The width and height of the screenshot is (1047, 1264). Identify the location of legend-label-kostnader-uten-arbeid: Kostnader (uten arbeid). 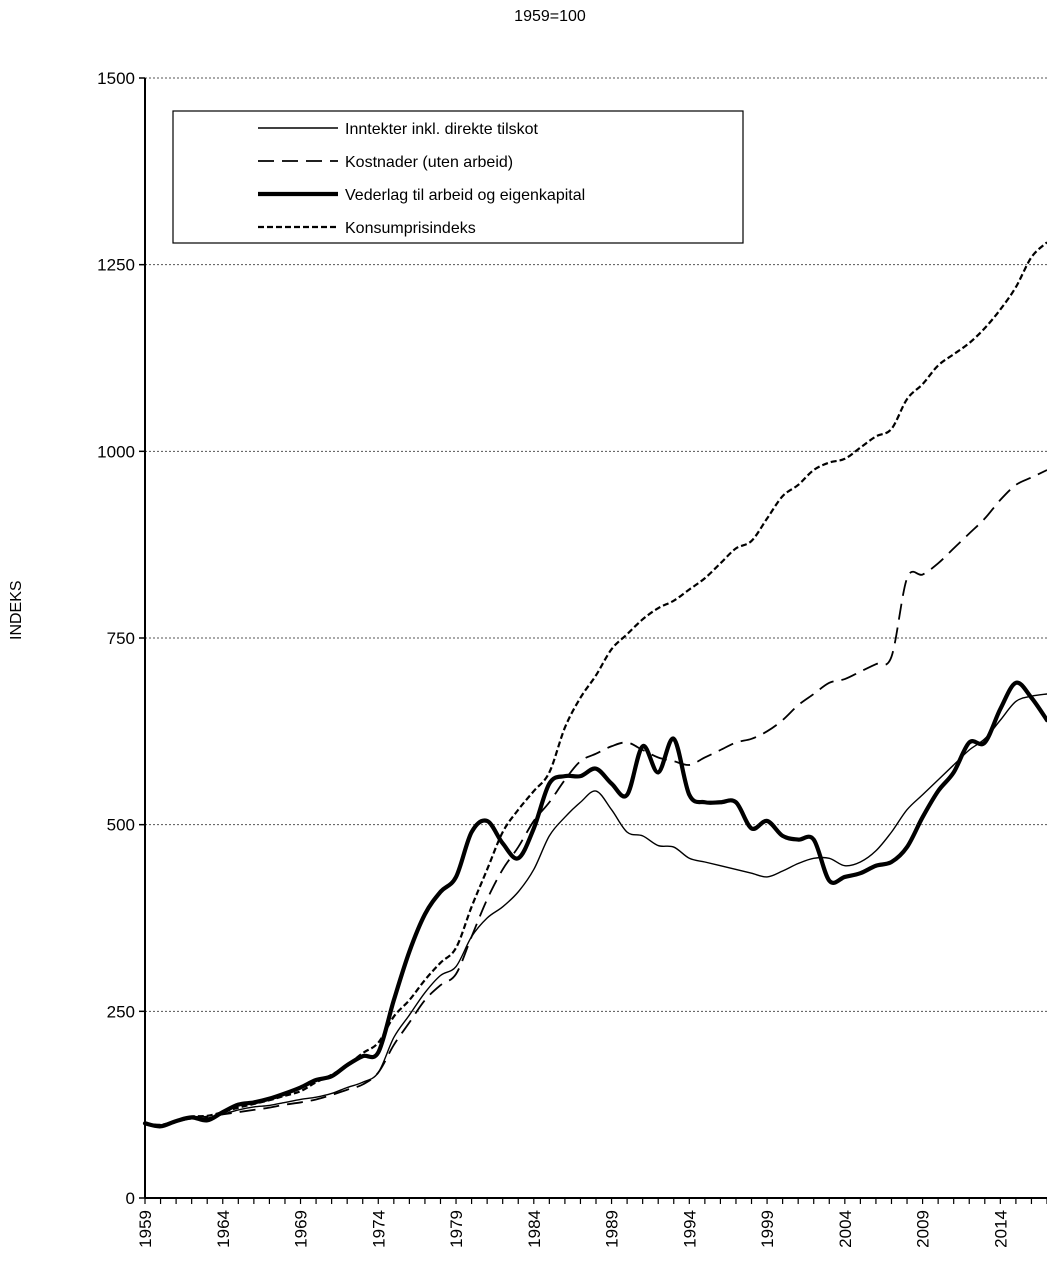
(429, 162).